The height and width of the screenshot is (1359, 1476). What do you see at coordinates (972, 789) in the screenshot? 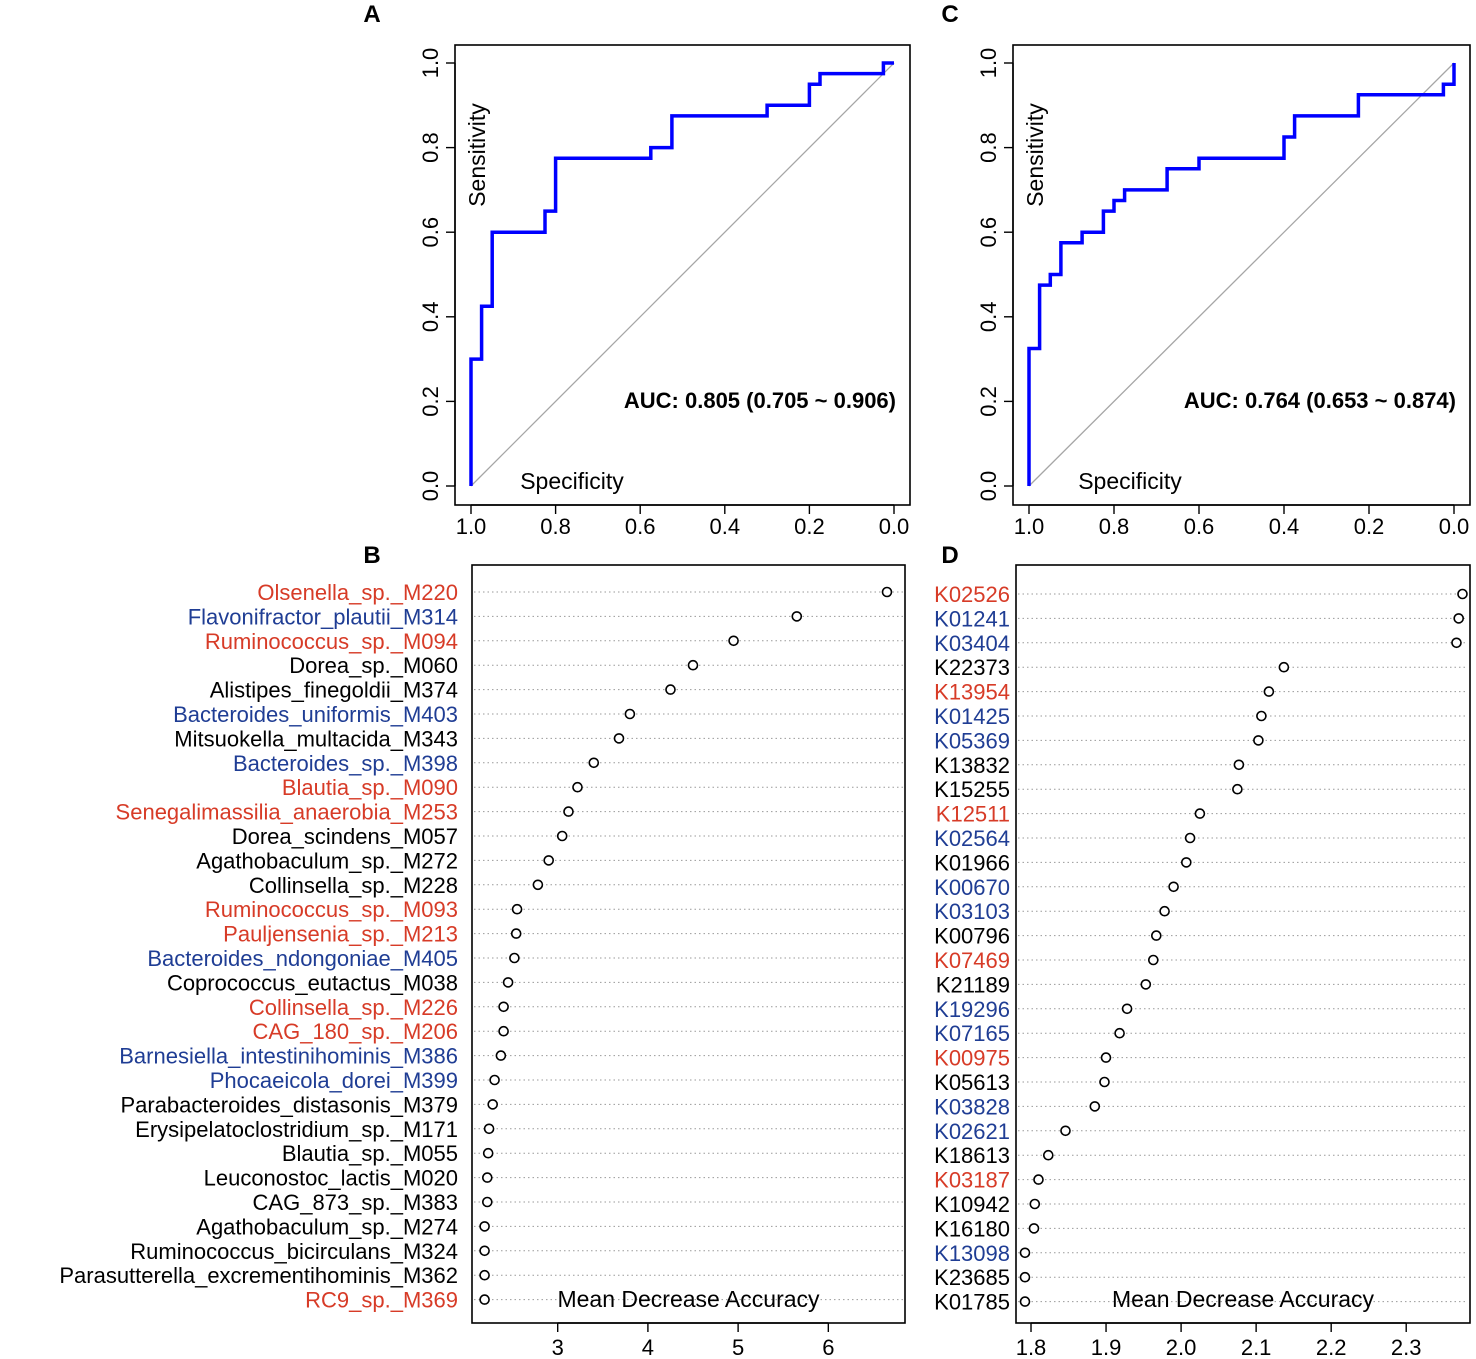
I see `feature-label: K15255` at bounding box center [972, 789].